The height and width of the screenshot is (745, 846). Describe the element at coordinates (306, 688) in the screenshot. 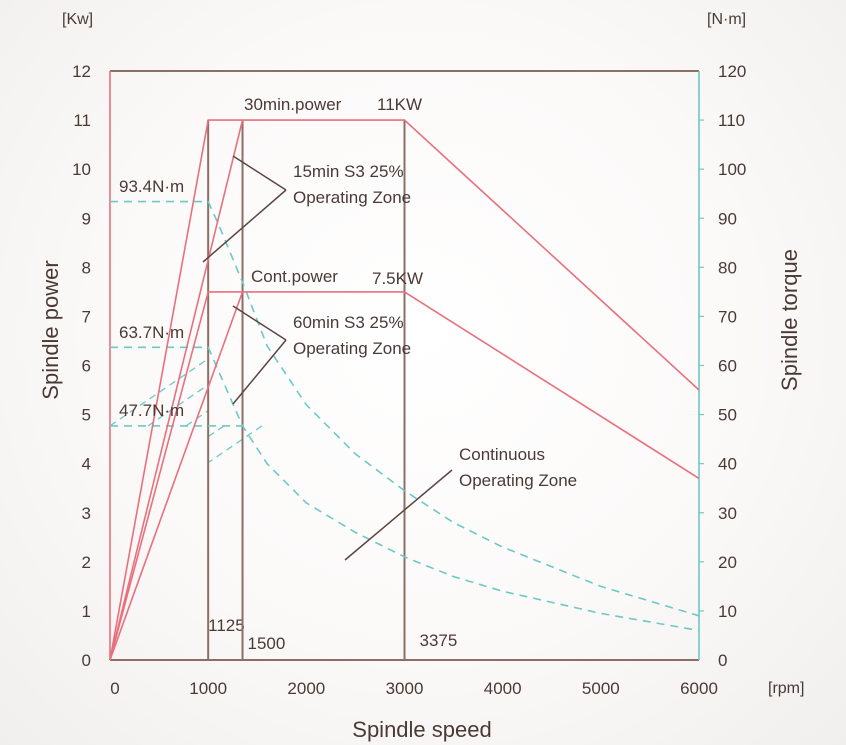

I see `x-tick-label: 2000` at that location.